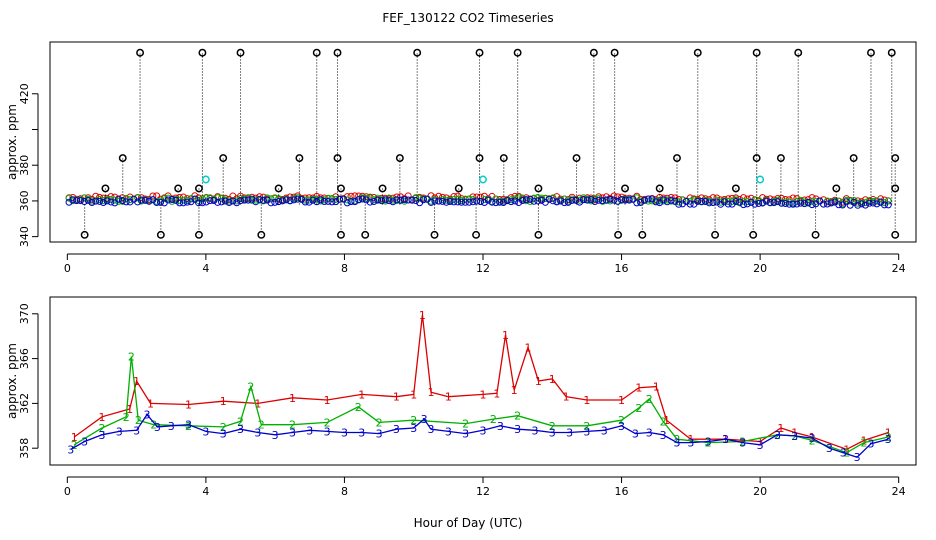 The width and height of the screenshot is (936, 540). I want to click on x-tick-label: 12, so click(483, 491).